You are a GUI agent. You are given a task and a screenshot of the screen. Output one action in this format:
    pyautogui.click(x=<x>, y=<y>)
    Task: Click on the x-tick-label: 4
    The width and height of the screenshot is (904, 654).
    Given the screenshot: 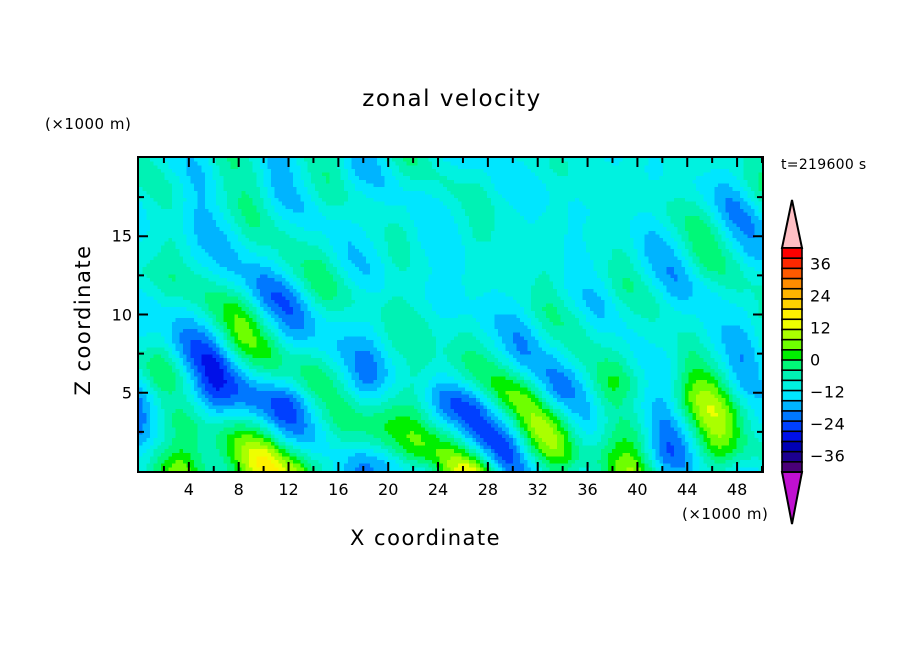 What is the action you would take?
    pyautogui.click(x=188, y=489)
    